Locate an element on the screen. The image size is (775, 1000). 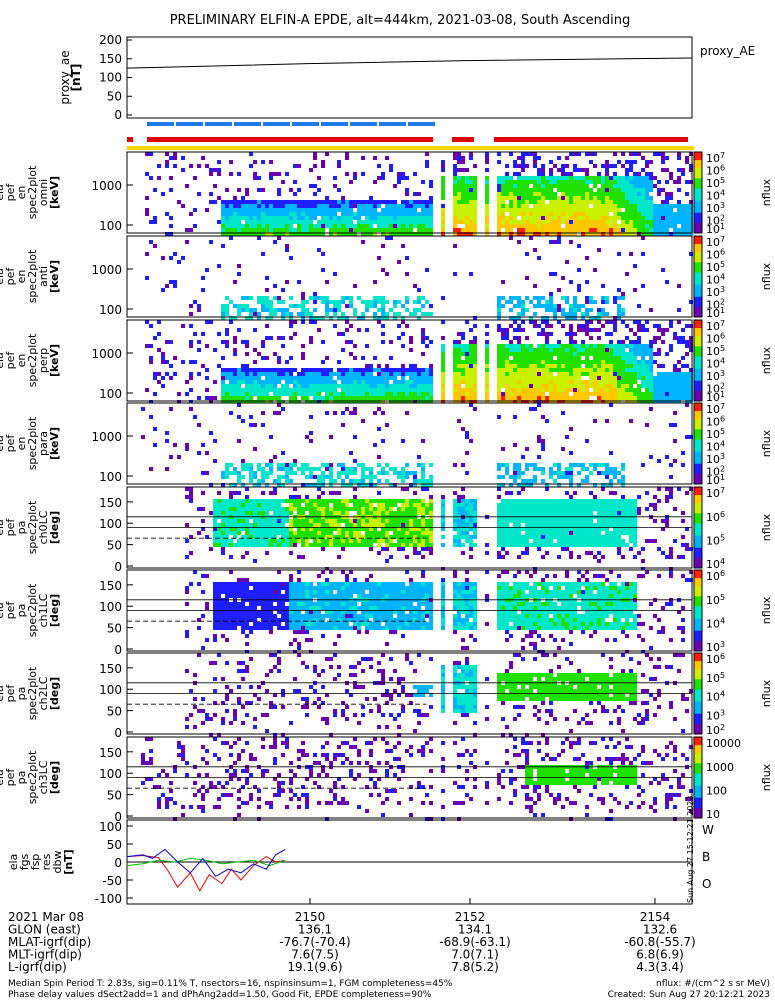
colorbar-tick-label-exp: 6 is located at coordinates (722, 252).